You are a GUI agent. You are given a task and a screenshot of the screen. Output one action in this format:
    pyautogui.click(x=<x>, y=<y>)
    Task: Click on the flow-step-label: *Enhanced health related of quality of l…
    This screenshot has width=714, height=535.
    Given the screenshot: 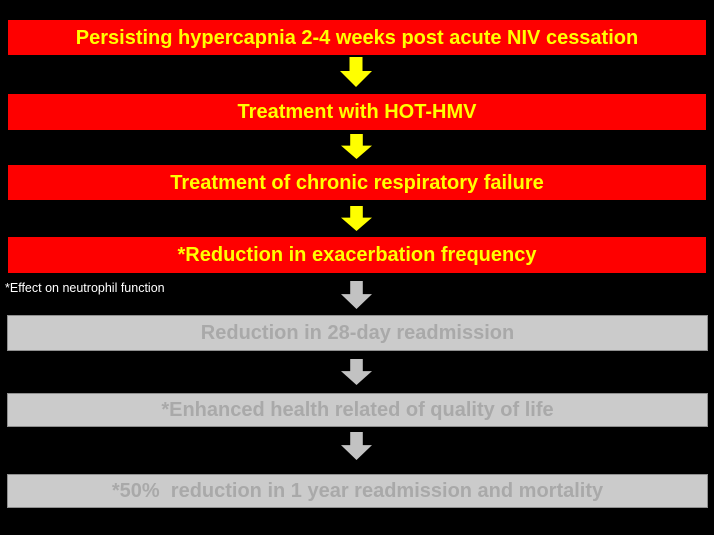 What is the action you would take?
    pyautogui.click(x=357, y=410)
    